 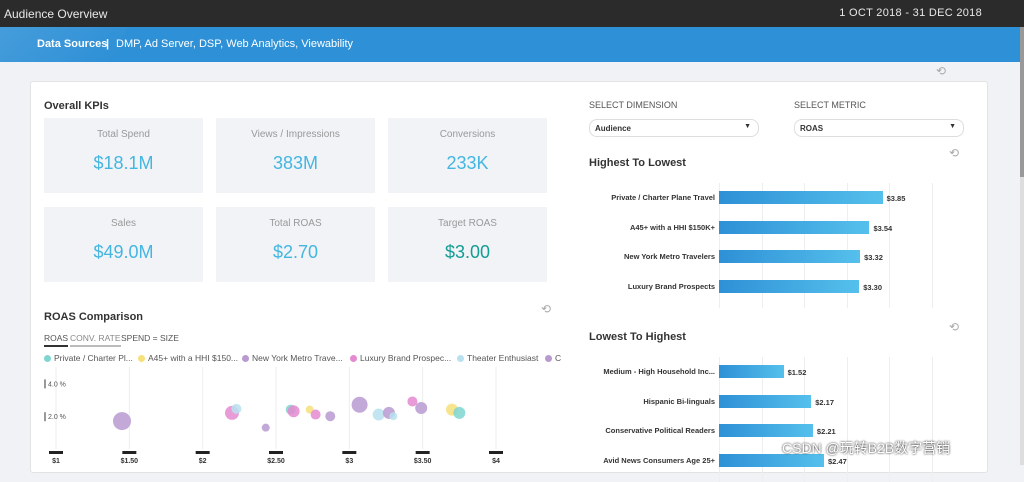 I want to click on scrollbar-thumb, so click(x=1022, y=102).